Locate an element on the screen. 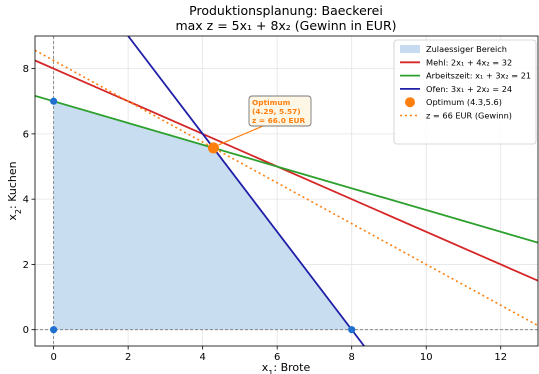  y-tick-label: 6 is located at coordinates (26, 134).